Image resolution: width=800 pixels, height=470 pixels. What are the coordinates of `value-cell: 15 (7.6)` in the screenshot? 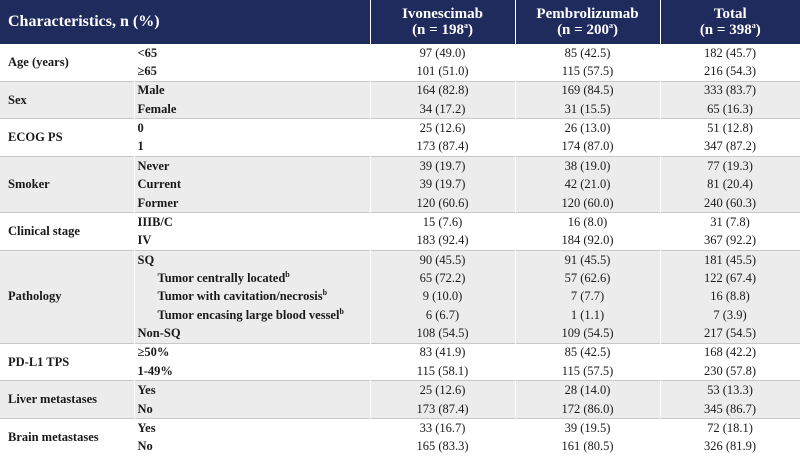 It's located at (443, 222).